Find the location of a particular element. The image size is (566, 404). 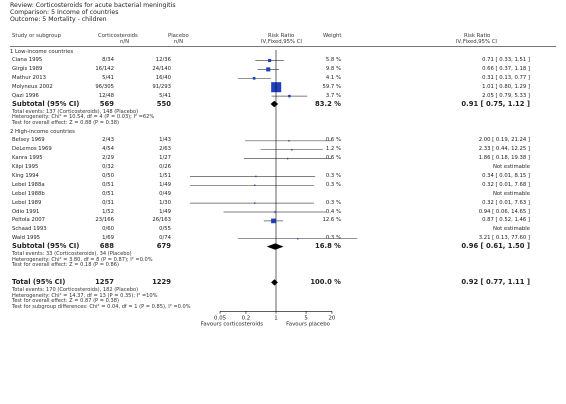

total-label: Total (95% CI) is located at coordinates (39, 281).